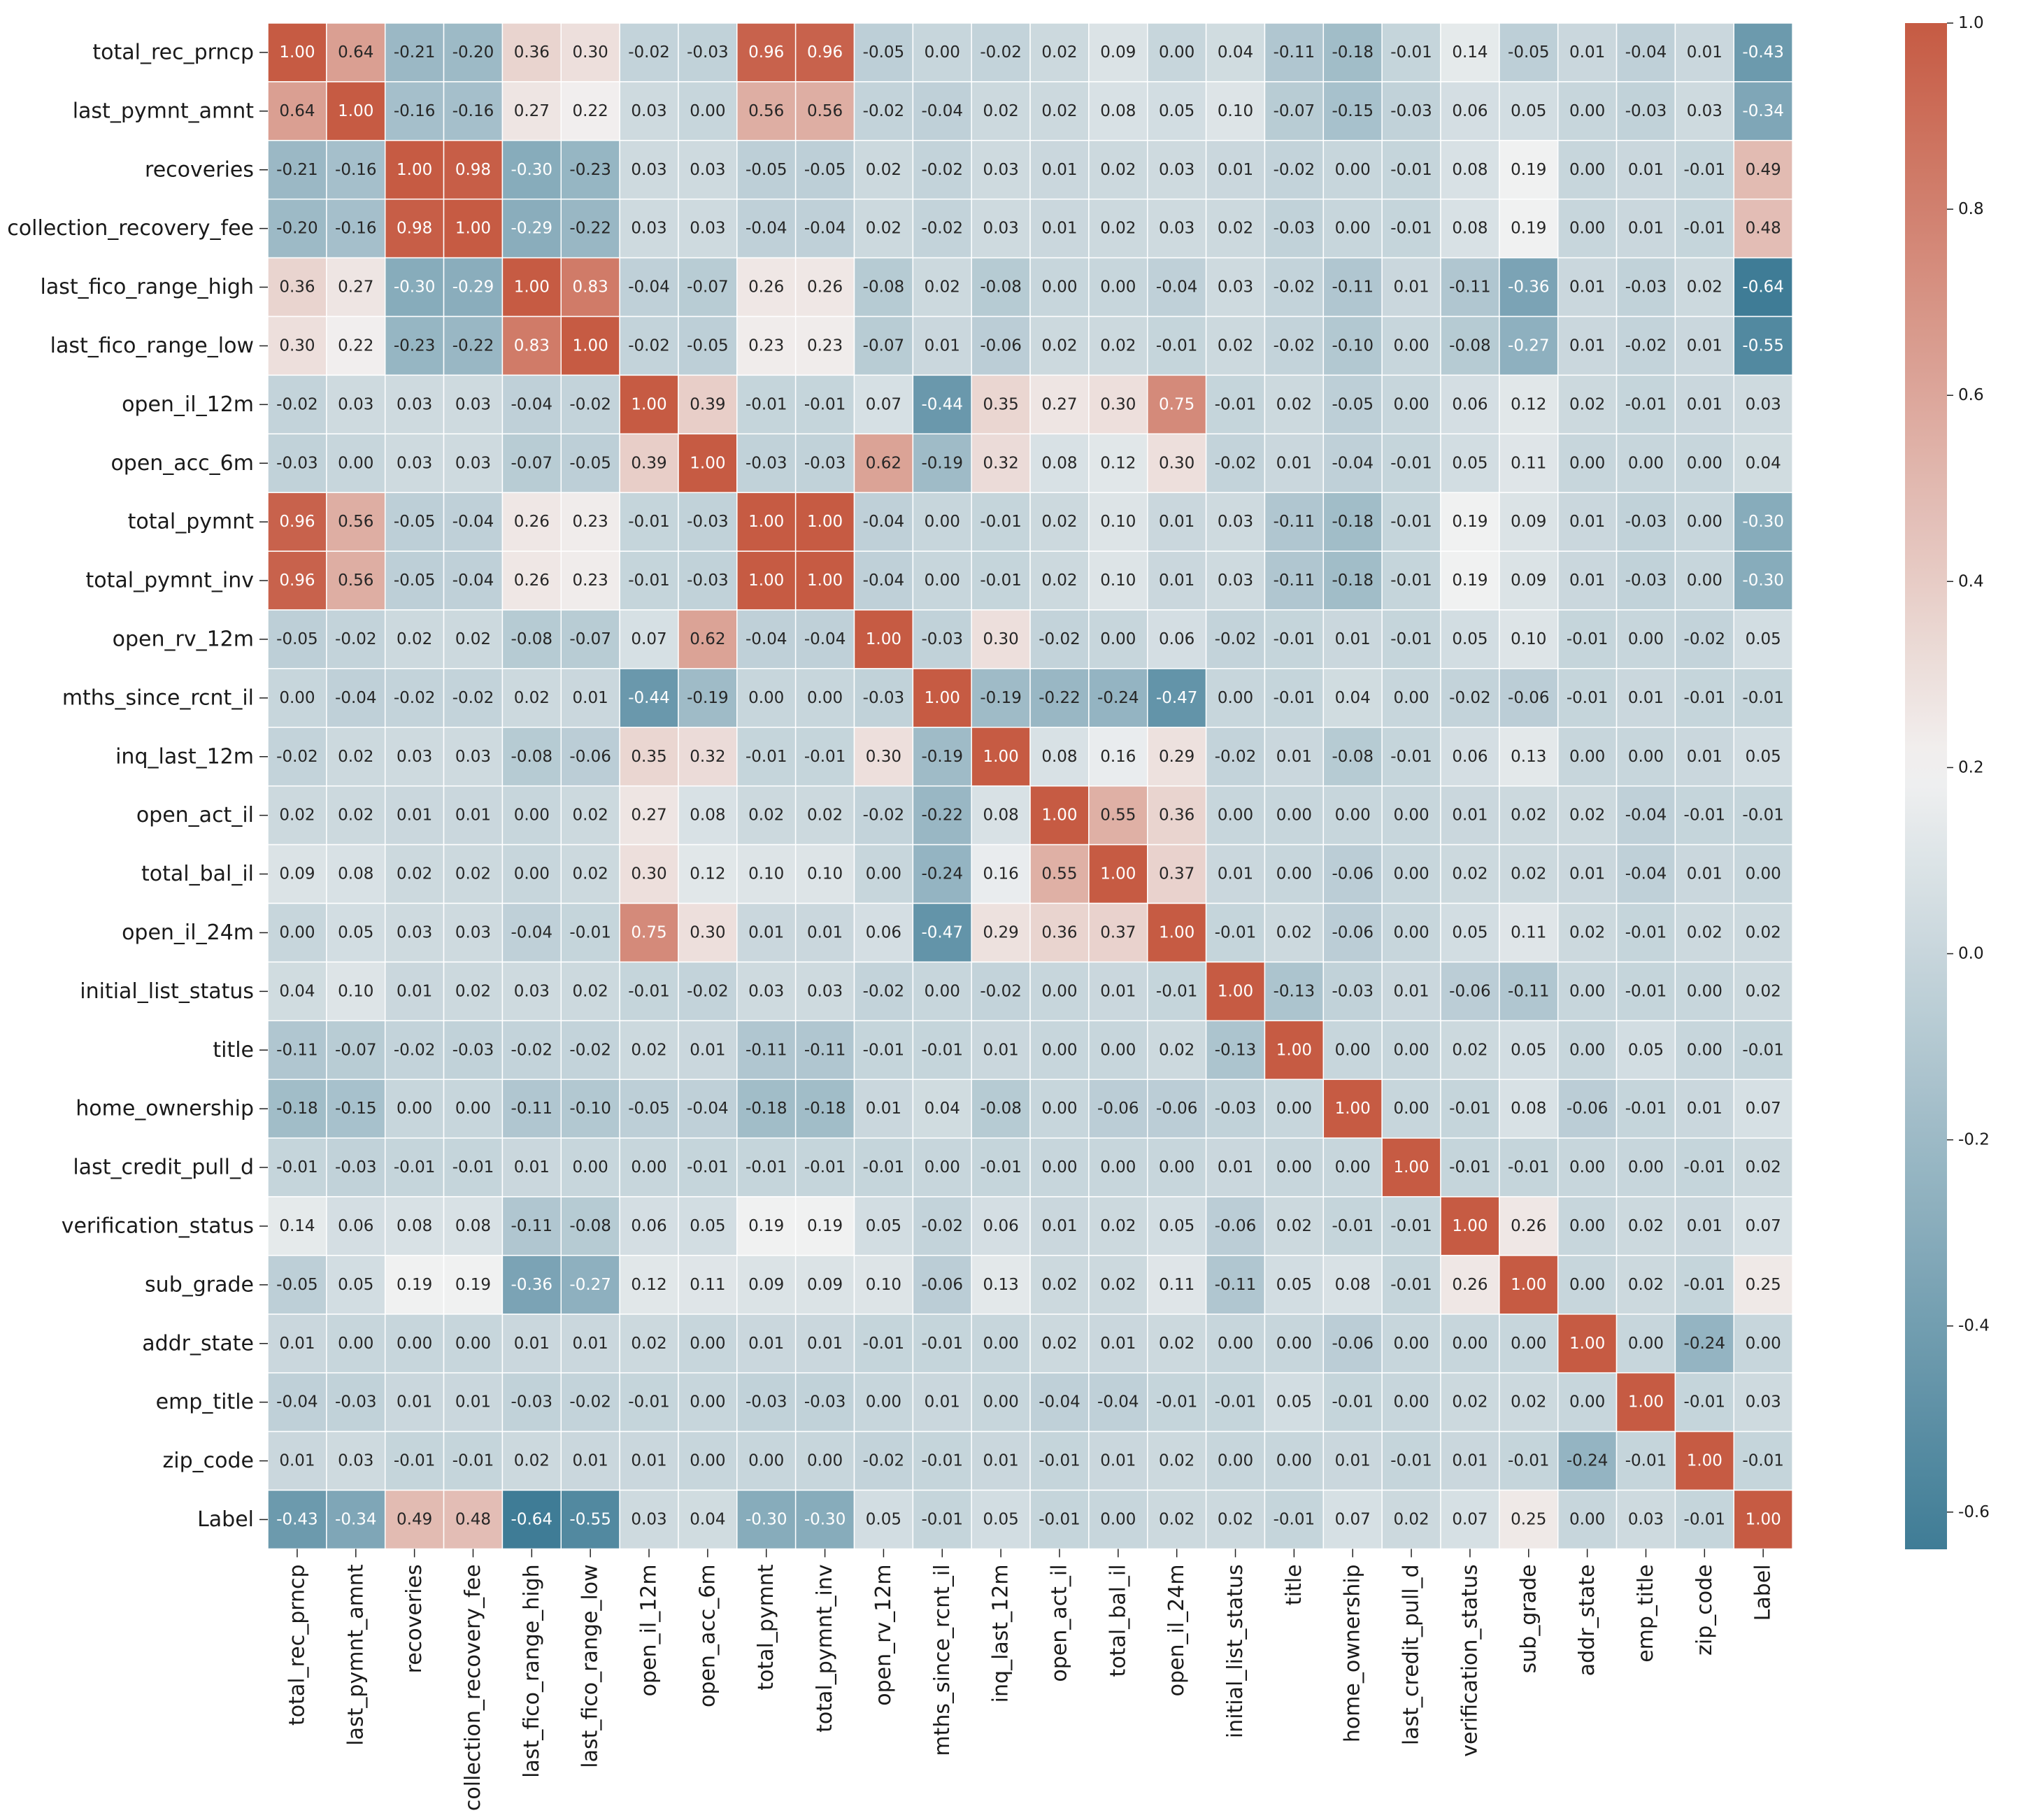 This screenshot has height=1820, width=2040. I want to click on cell-value-label: -0.06, so click(1529, 698).